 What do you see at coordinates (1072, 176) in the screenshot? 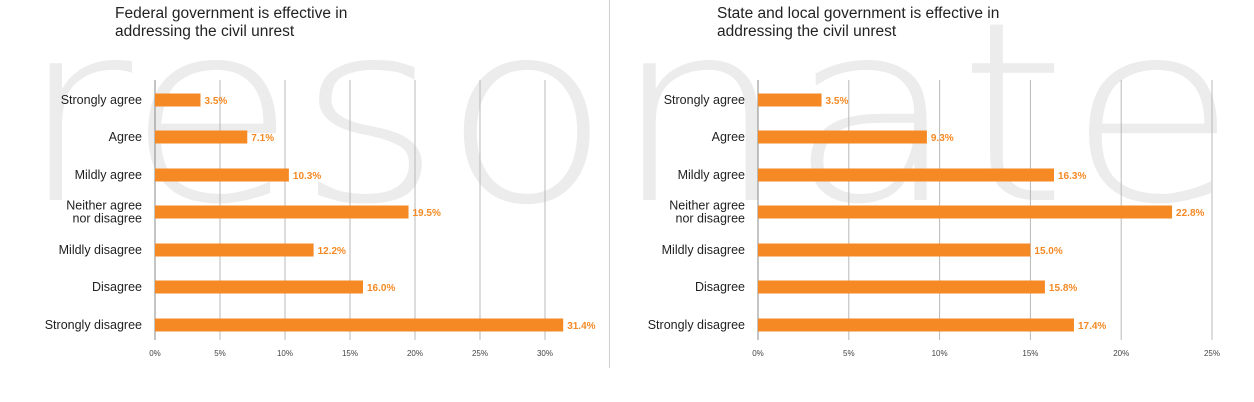
I see `value-label: 16.3%` at bounding box center [1072, 176].